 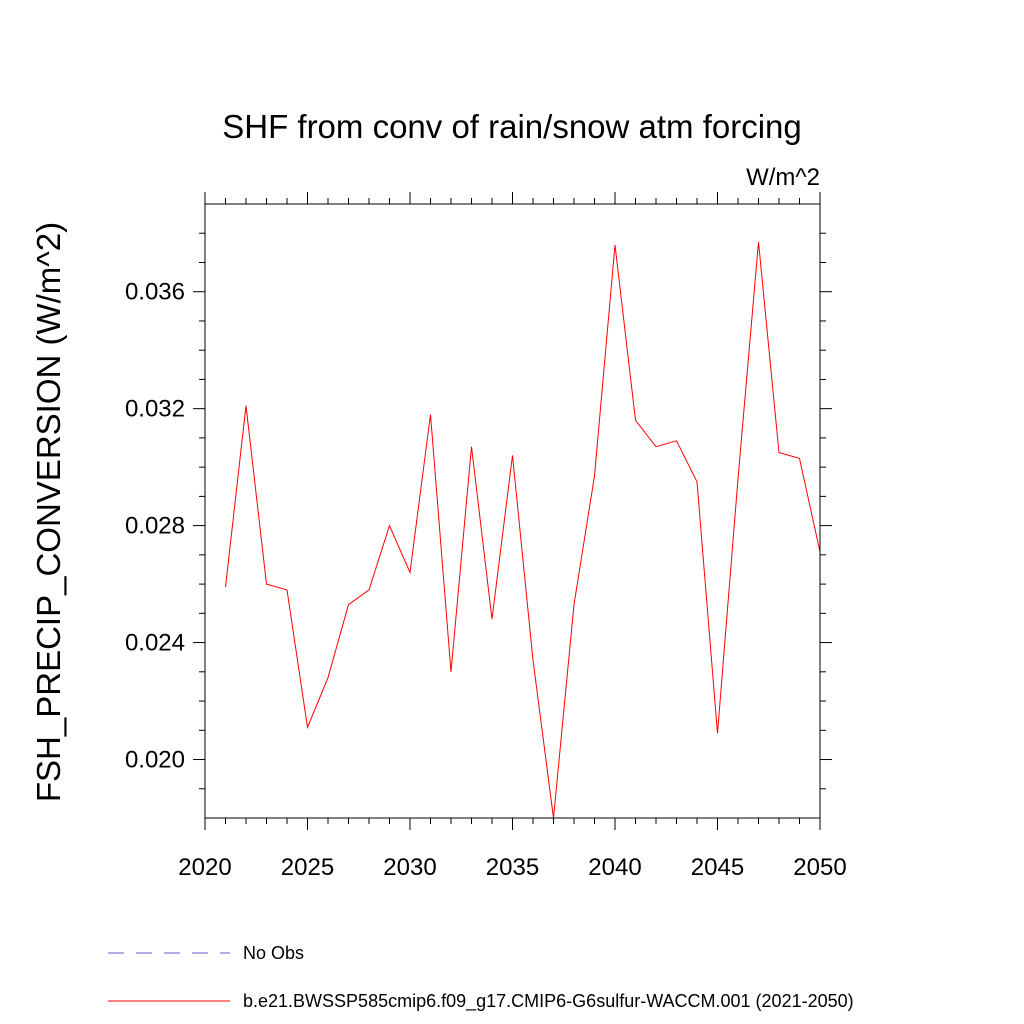 I want to click on x-tick-label: 2025, so click(x=307, y=867).